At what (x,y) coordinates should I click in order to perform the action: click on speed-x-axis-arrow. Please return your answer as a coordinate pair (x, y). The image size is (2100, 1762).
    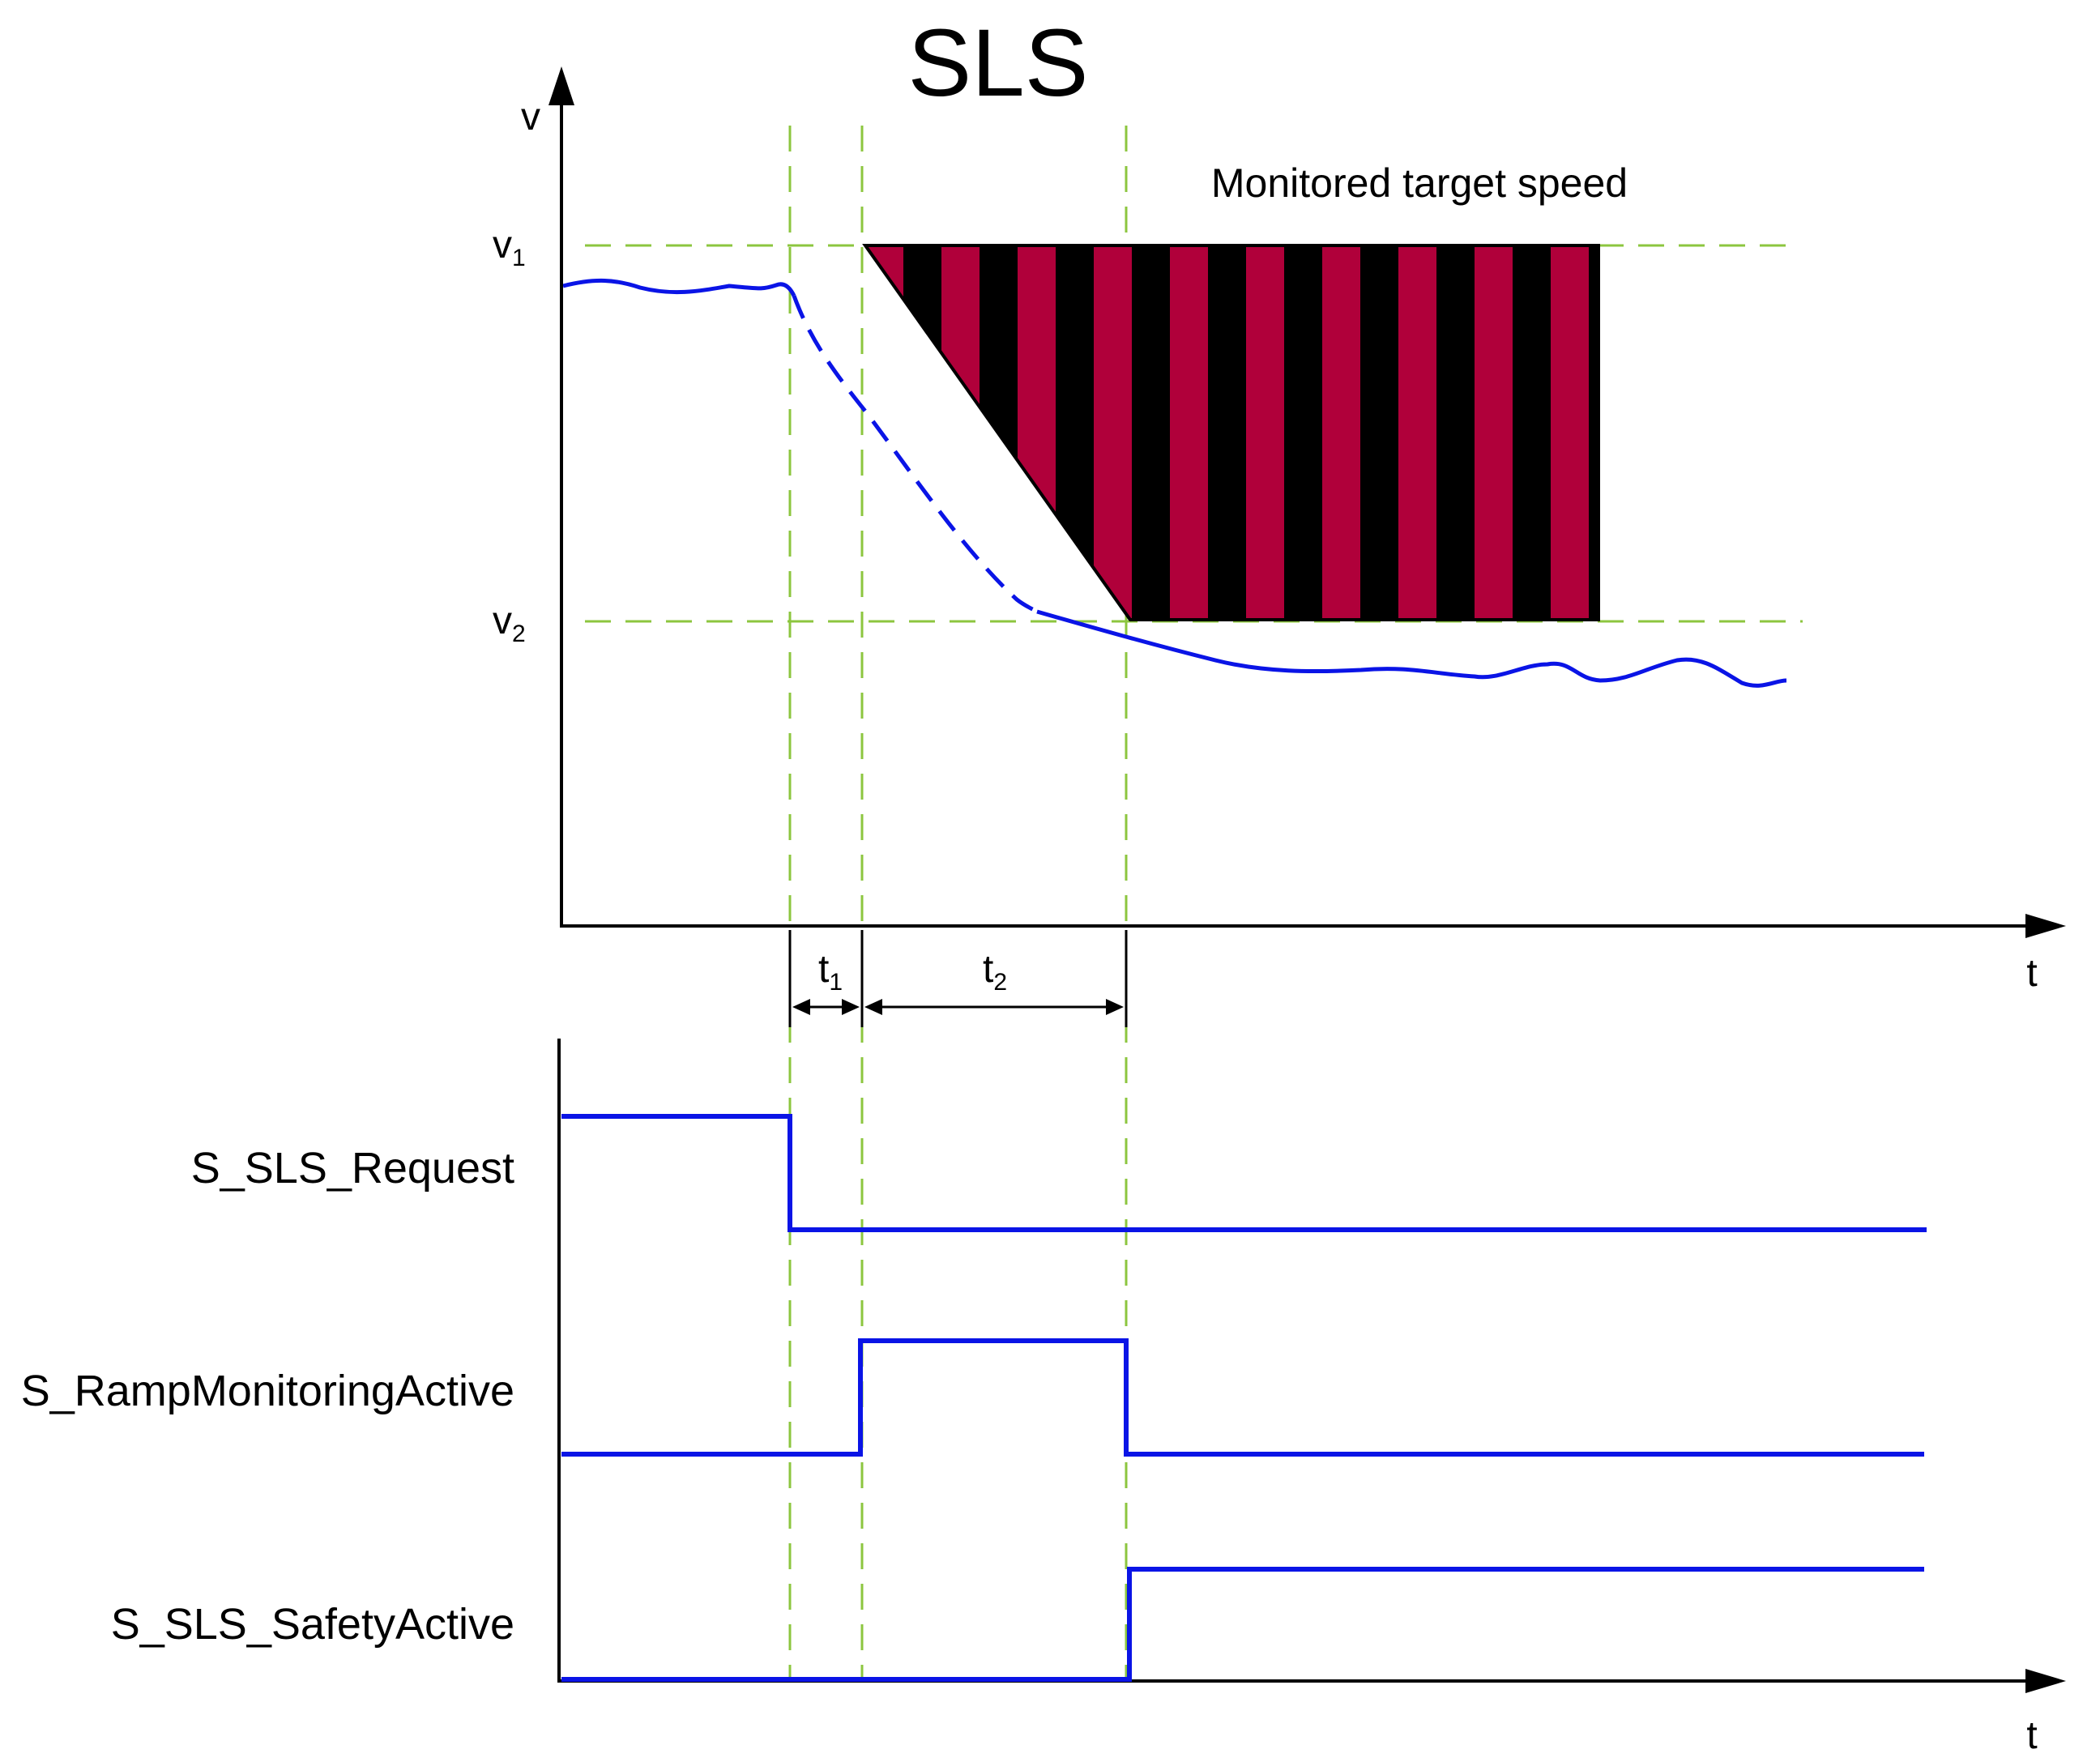
    Looking at the image, I should click on (2045, 926).